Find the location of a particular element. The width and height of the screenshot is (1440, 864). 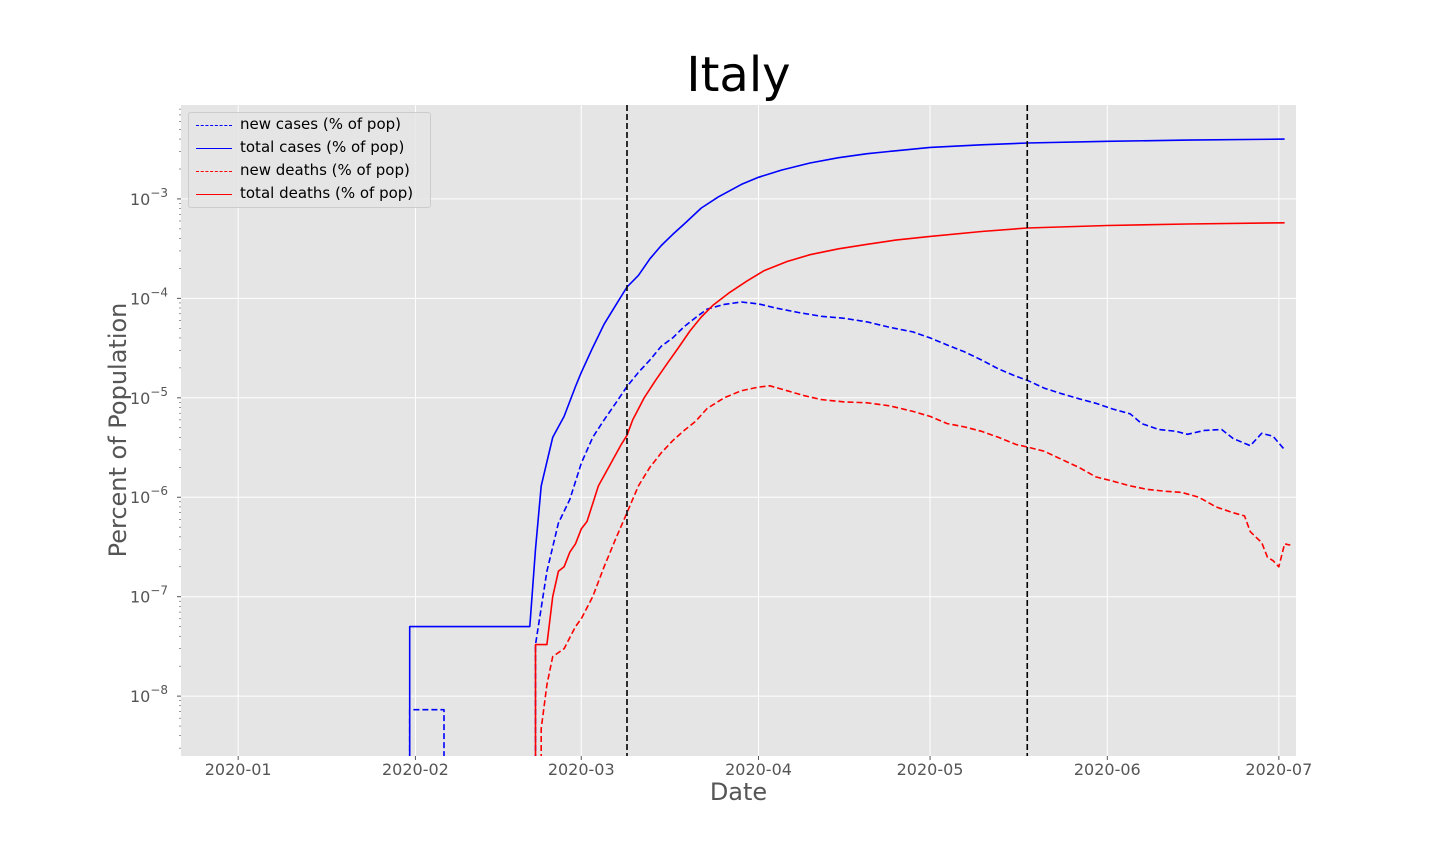

legend-swatch-total-cases is located at coordinates (214, 148).